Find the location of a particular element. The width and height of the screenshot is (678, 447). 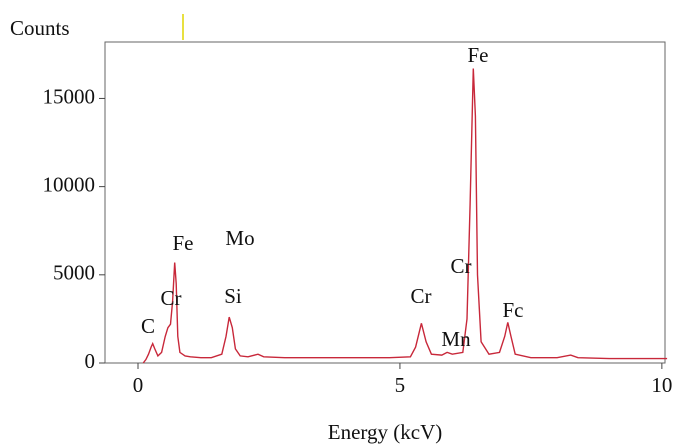

y-axis-label: Counts is located at coordinates (40, 28).